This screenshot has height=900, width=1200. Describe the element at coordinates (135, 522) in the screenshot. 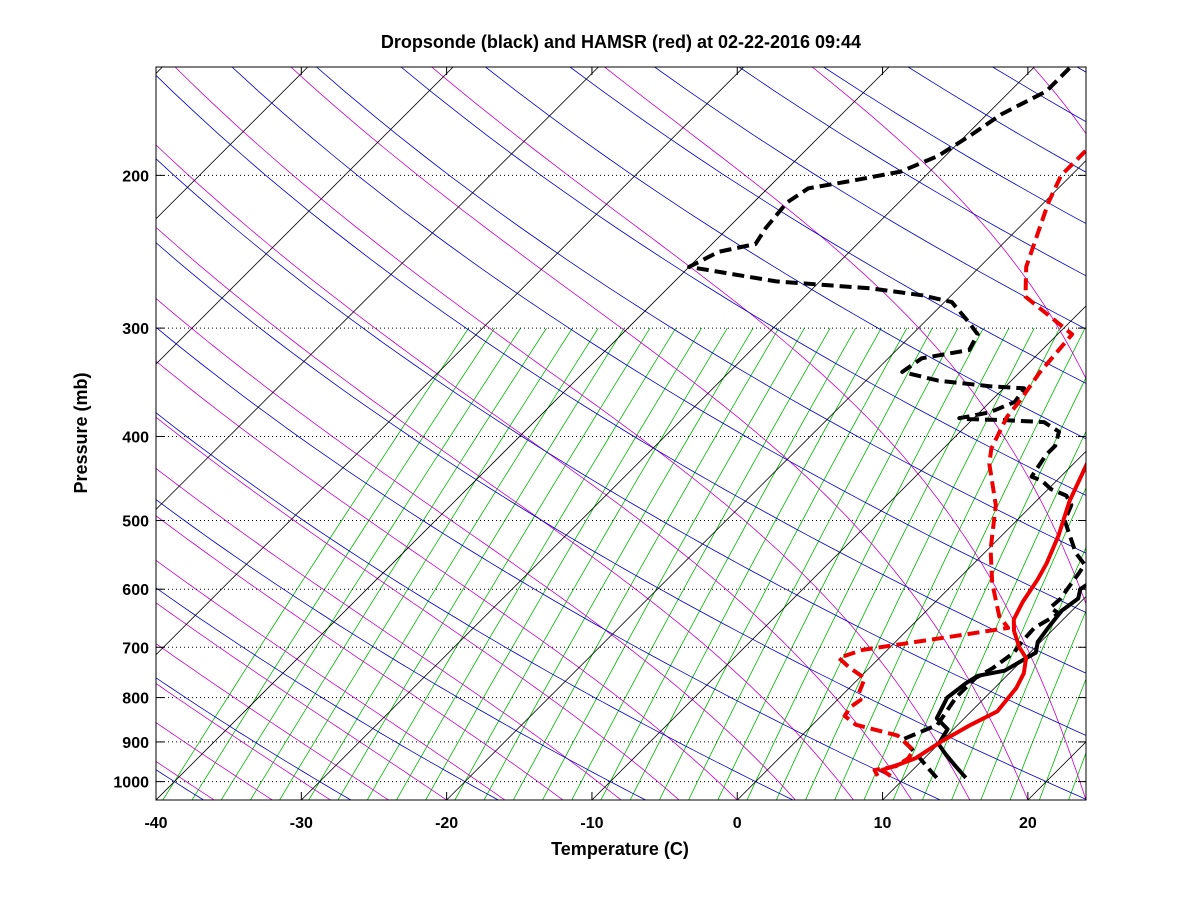

I see `y-tick-label: 500` at that location.